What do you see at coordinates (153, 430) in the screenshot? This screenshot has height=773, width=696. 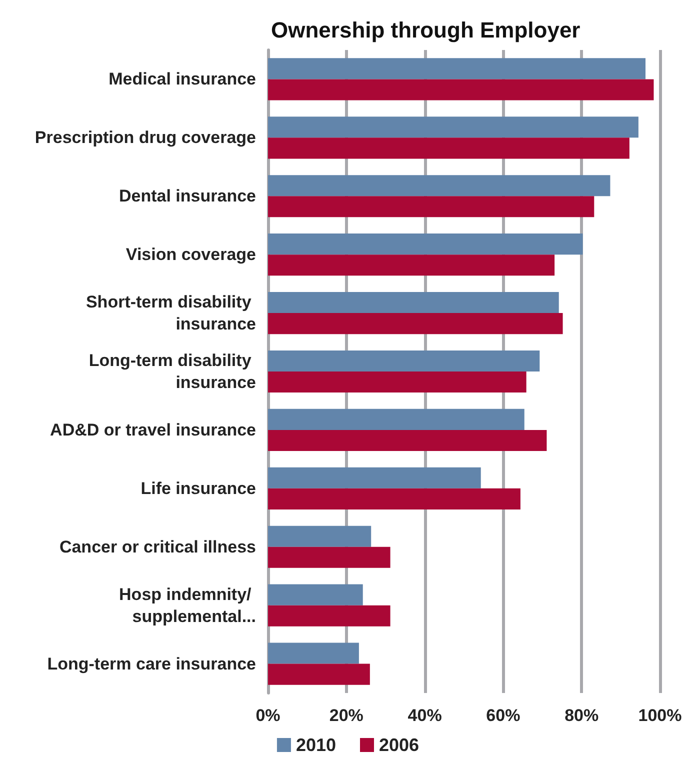 I see `y-tick-label: AD&D or travel insurance` at bounding box center [153, 430].